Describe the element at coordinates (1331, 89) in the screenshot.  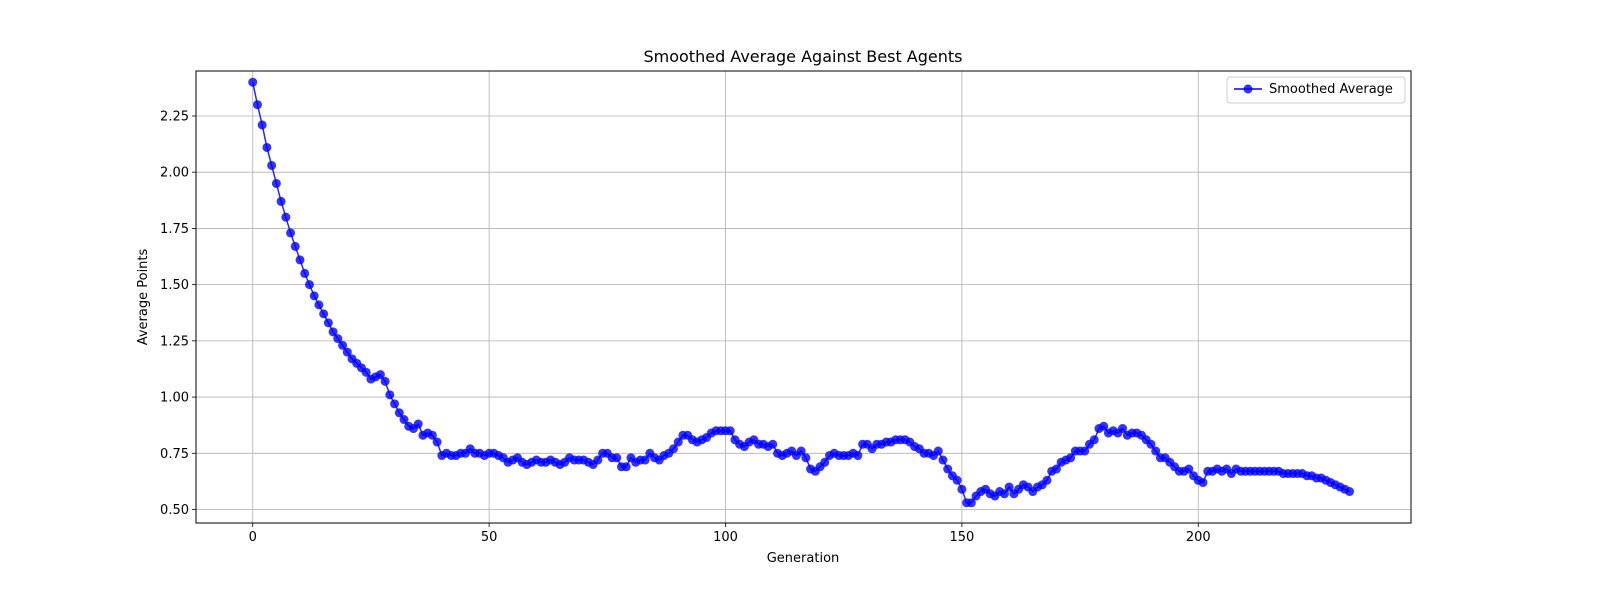
I see `legend-label: Smoothed Average` at that location.